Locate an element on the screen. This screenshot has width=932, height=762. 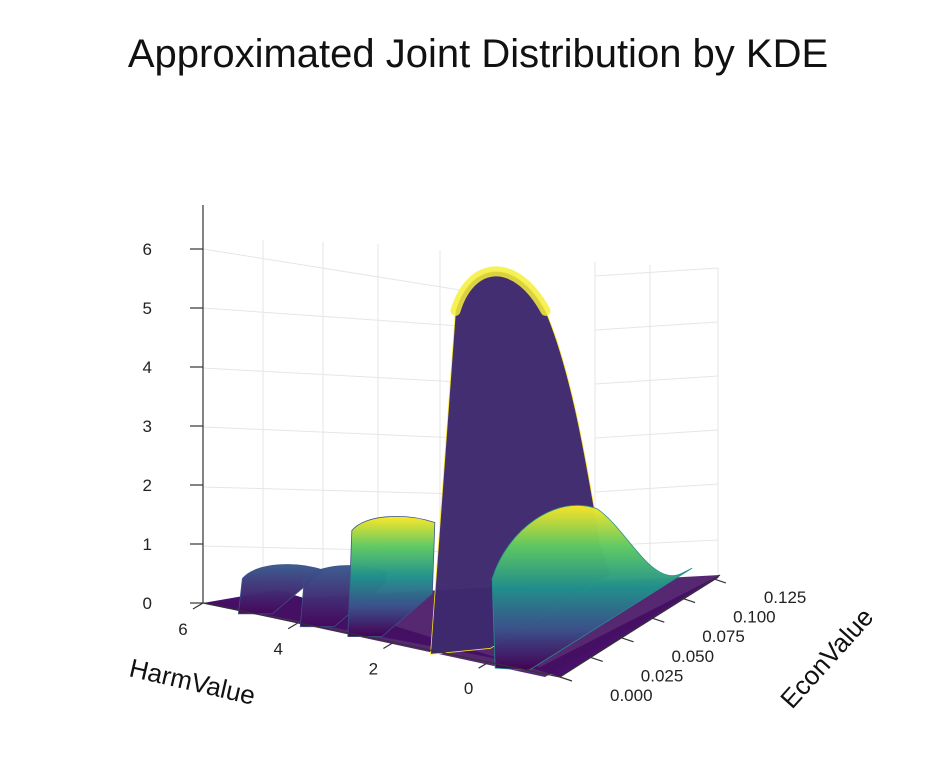
y-axis-title: EconValue is located at coordinates (826, 658).